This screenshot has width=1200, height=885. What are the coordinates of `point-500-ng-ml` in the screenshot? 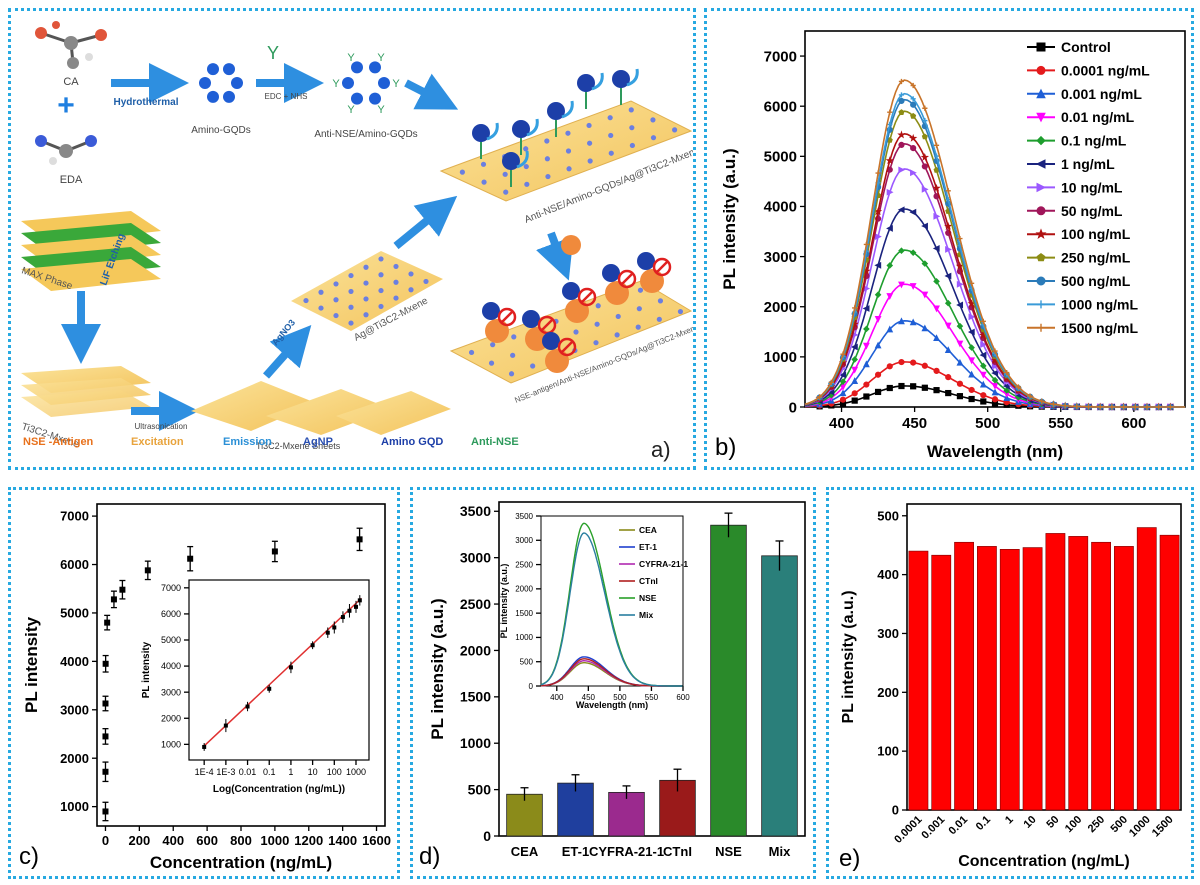 It's located at (901, 101).